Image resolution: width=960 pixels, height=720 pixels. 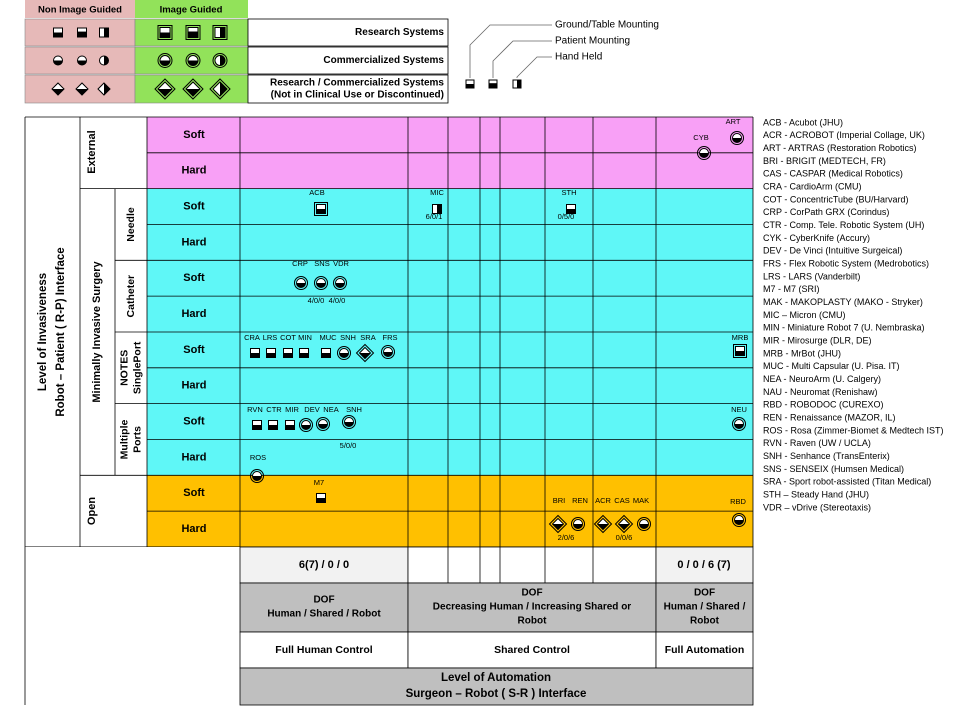 I want to click on legend-label-cell, so click(x=348, y=89).